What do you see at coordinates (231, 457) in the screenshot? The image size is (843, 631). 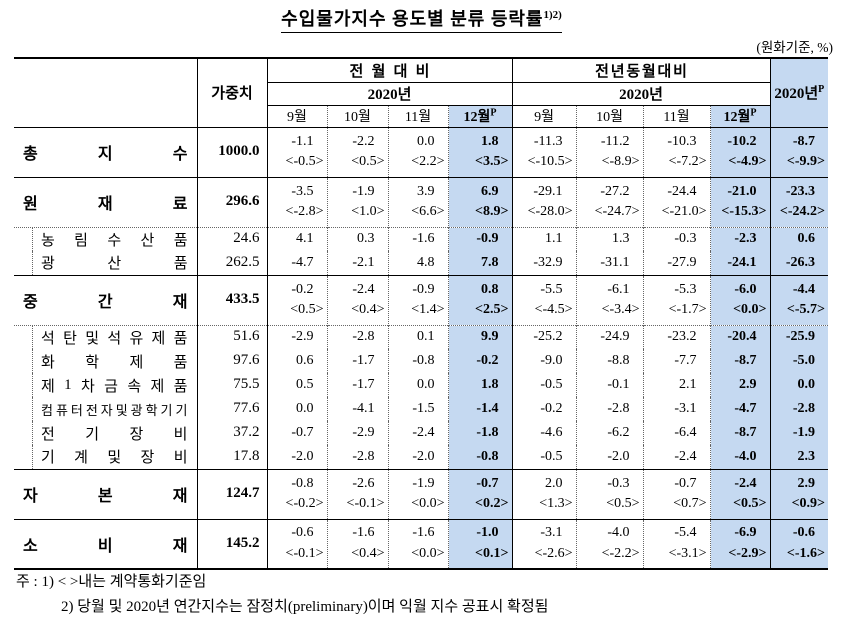 I see `weight-cell: 17.8` at bounding box center [231, 457].